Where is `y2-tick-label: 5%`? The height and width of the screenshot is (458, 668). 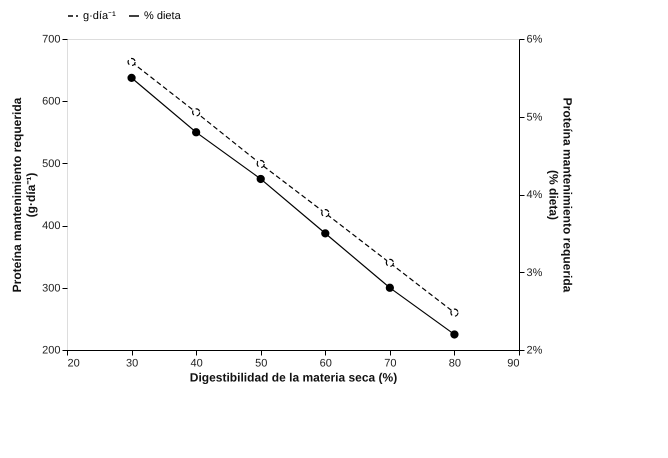
y2-tick-label: 5% is located at coordinates (534, 117).